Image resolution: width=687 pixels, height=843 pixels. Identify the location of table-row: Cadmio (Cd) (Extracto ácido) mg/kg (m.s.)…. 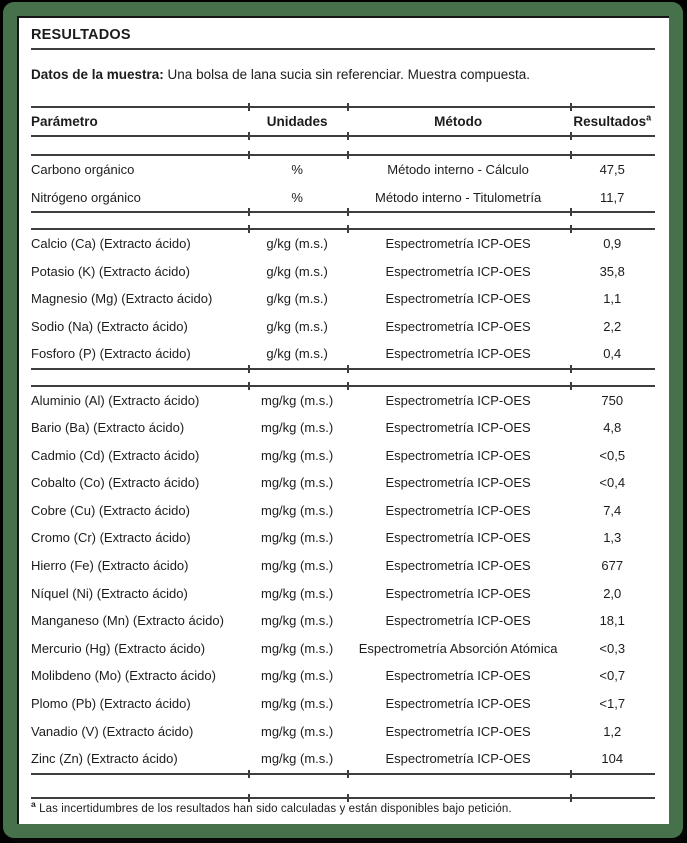
(343, 456).